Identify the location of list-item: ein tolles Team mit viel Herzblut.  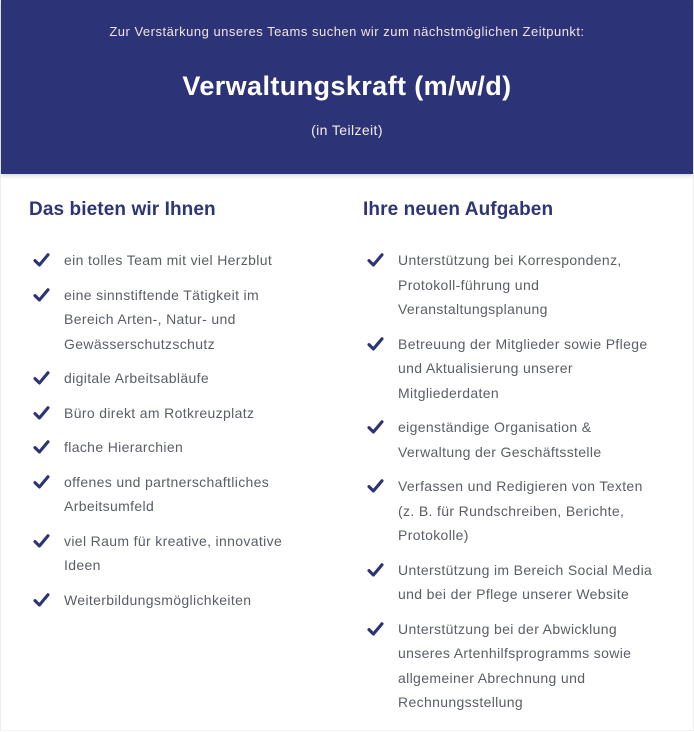
(184, 260).